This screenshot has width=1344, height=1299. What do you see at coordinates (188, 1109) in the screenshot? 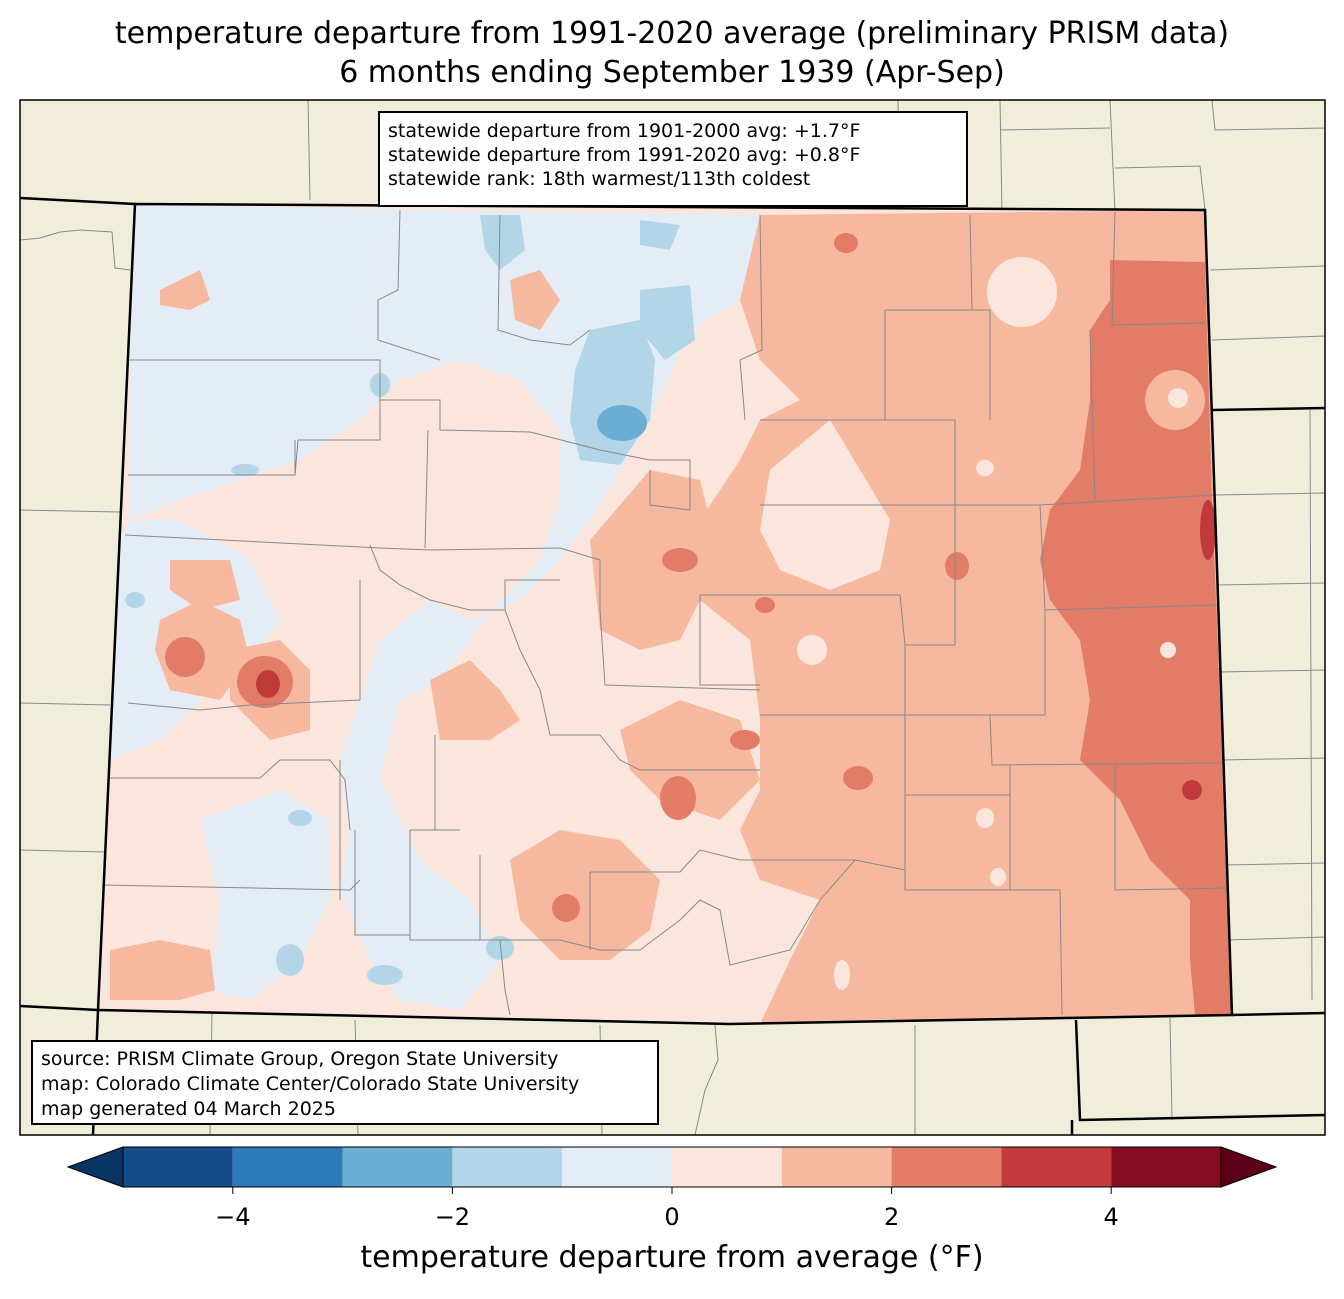
I see `generated-date-line: map generated 04 March 2025` at bounding box center [188, 1109].